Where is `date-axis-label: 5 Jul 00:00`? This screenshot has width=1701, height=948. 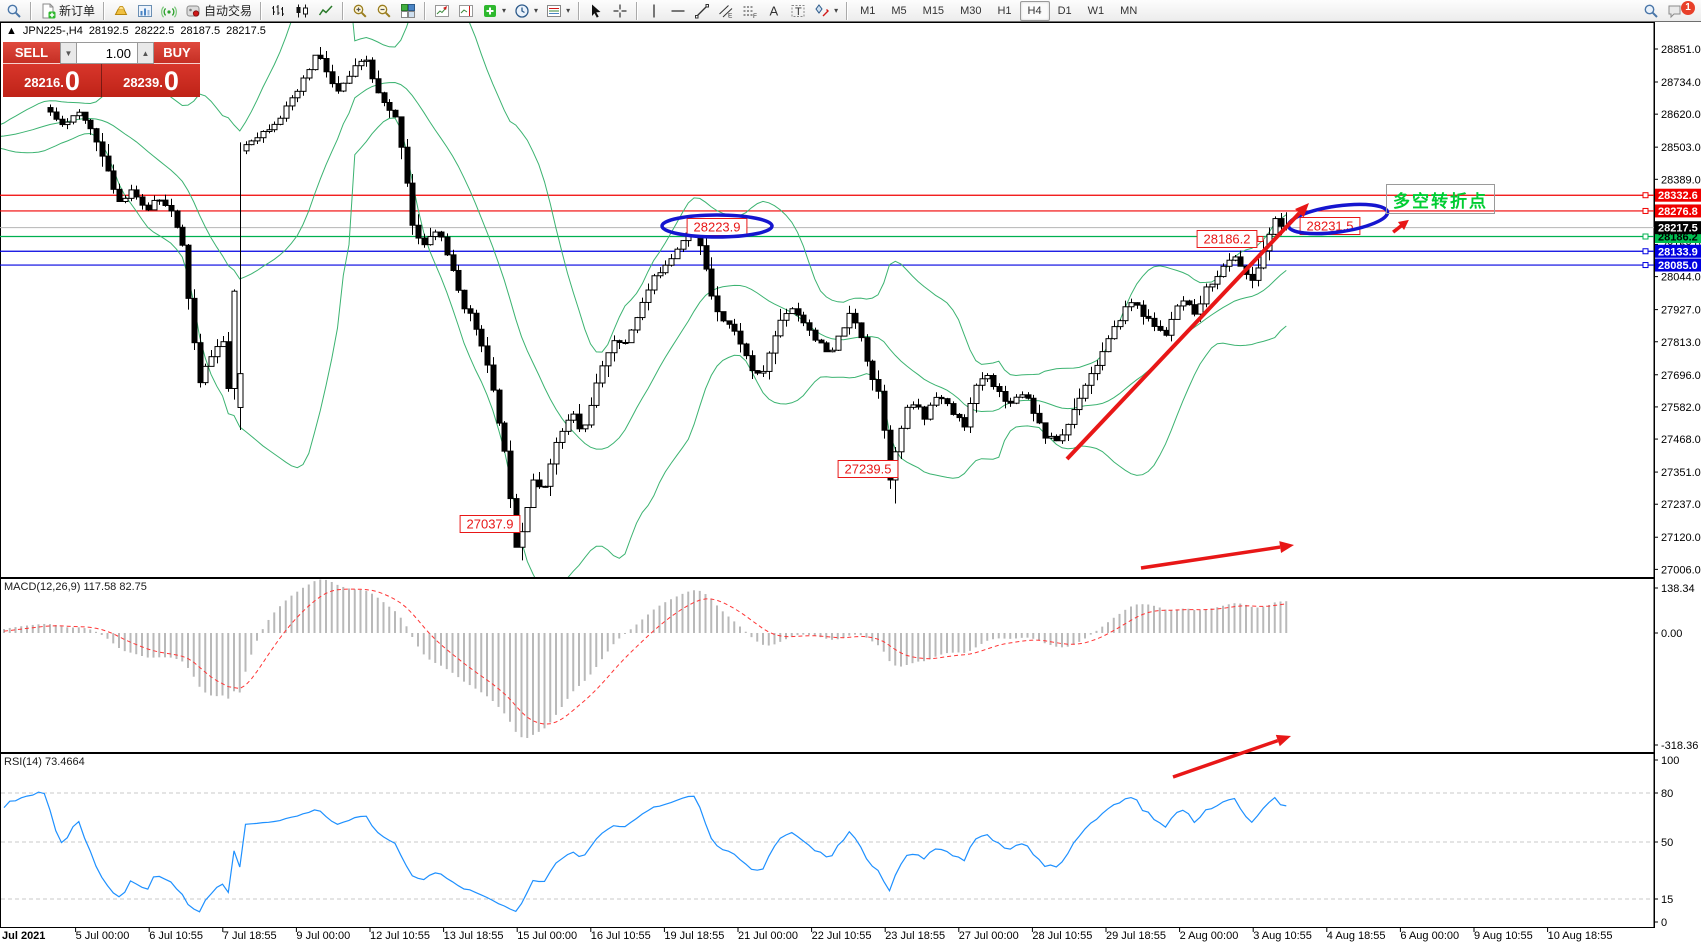
date-axis-label: 5 Jul 00:00 is located at coordinates (103, 936).